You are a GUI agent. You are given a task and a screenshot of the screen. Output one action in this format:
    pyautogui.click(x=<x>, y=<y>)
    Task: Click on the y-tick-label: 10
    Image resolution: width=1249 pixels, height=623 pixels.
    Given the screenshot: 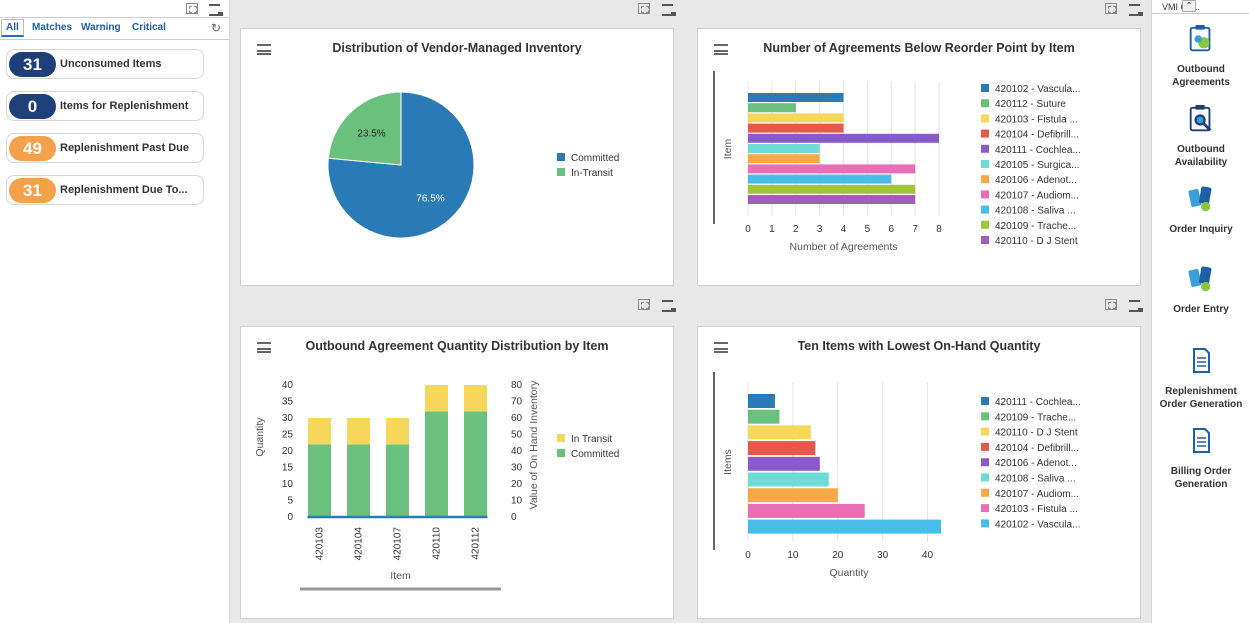 What is the action you would take?
    pyautogui.click(x=288, y=484)
    